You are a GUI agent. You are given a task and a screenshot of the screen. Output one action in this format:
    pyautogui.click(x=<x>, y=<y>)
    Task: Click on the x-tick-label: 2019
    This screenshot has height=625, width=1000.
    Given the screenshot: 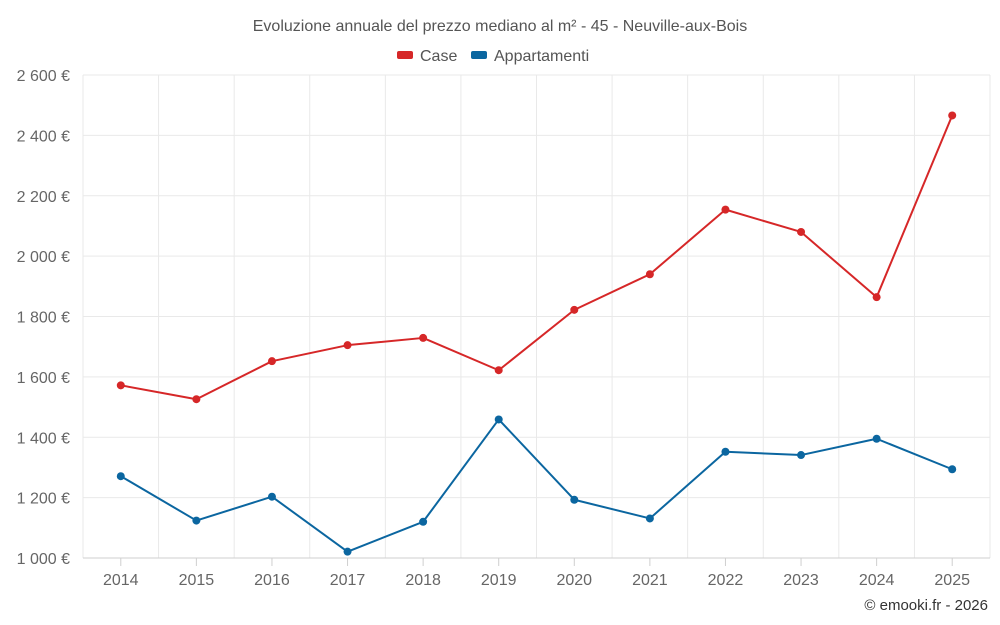 What is the action you would take?
    pyautogui.click(x=499, y=580)
    